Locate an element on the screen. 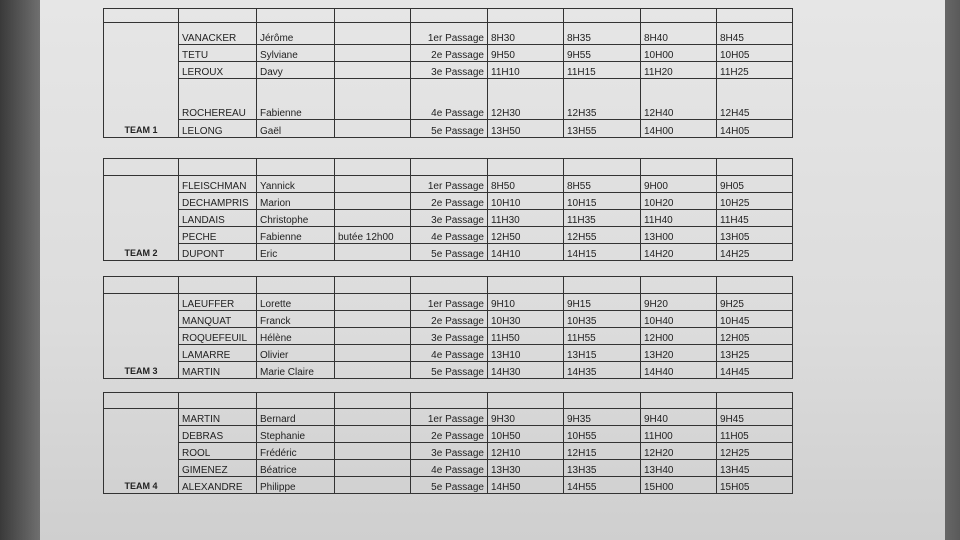  first-name: Jérôme is located at coordinates (295, 33).